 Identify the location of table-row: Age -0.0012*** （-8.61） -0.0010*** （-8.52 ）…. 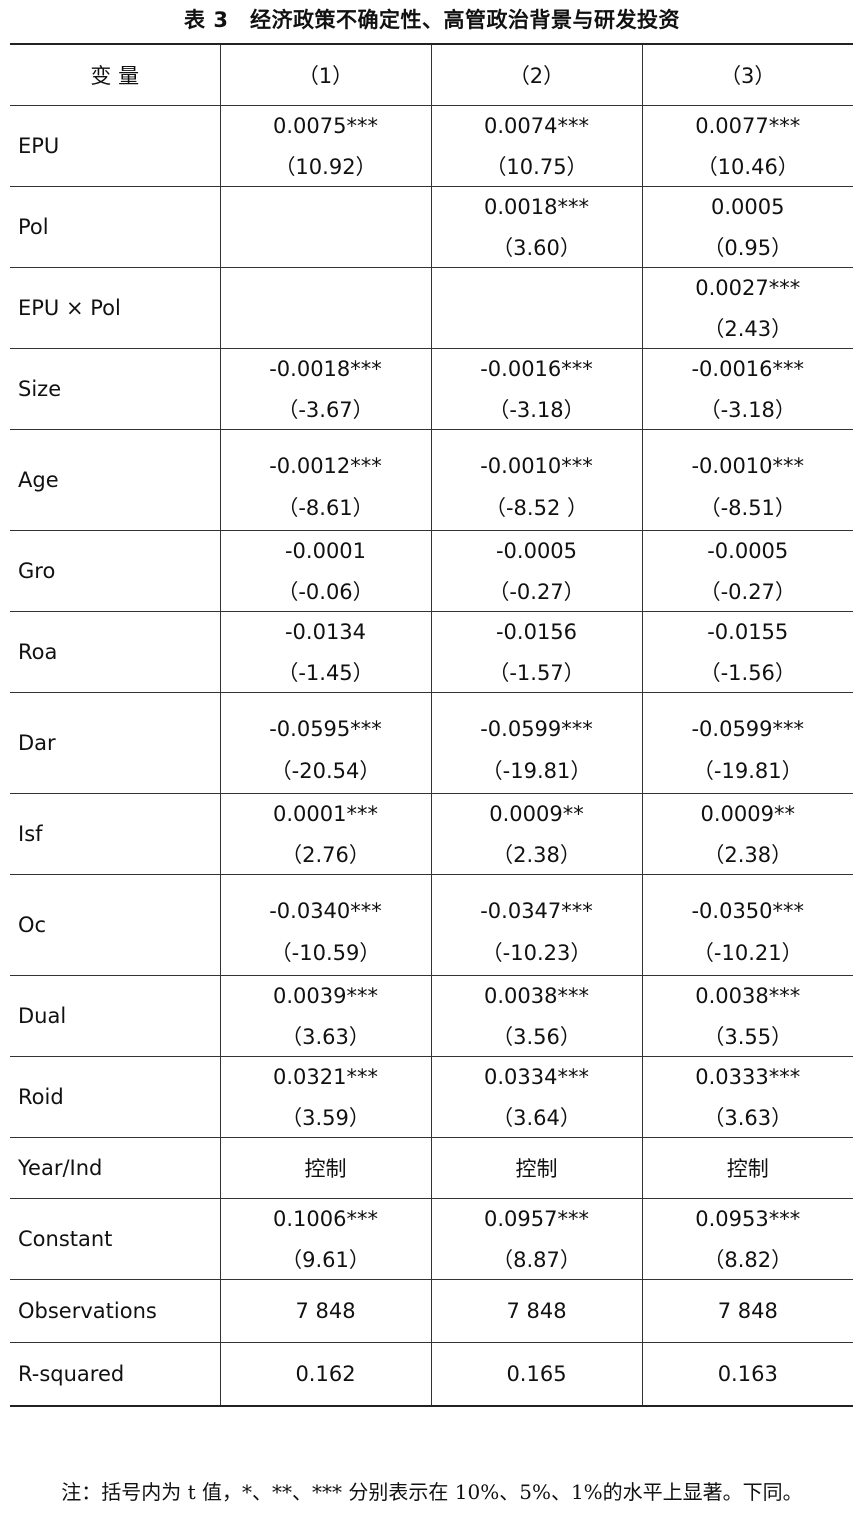
(431, 480).